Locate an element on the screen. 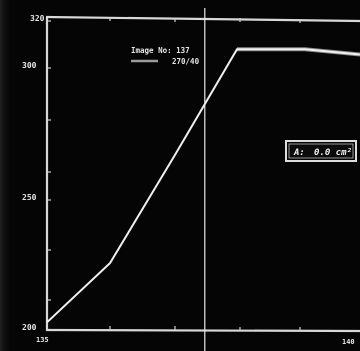 The image size is (360, 351). area-label: A: is located at coordinates (299, 153).